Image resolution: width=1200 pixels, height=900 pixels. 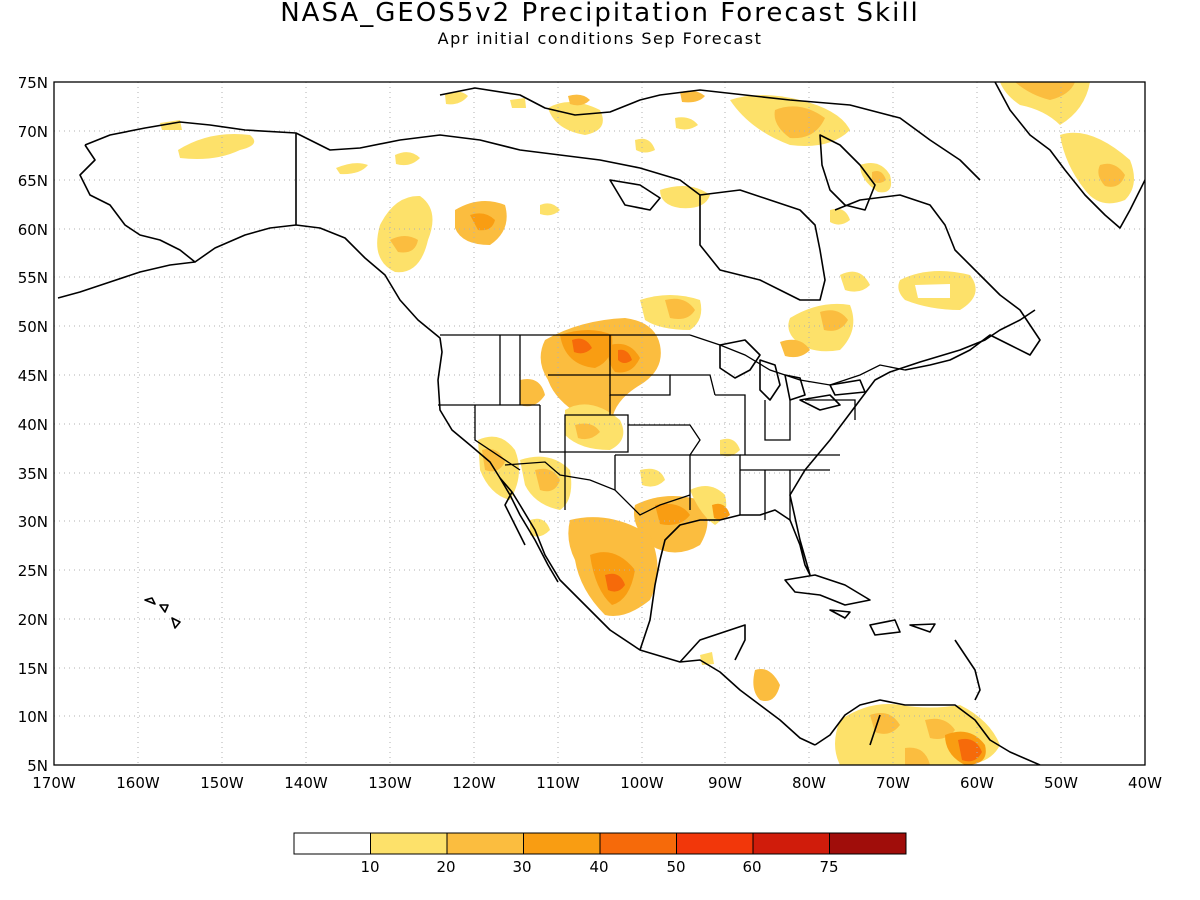 What do you see at coordinates (33, 522) in the screenshot?
I see `lat-label: 30N` at bounding box center [33, 522].